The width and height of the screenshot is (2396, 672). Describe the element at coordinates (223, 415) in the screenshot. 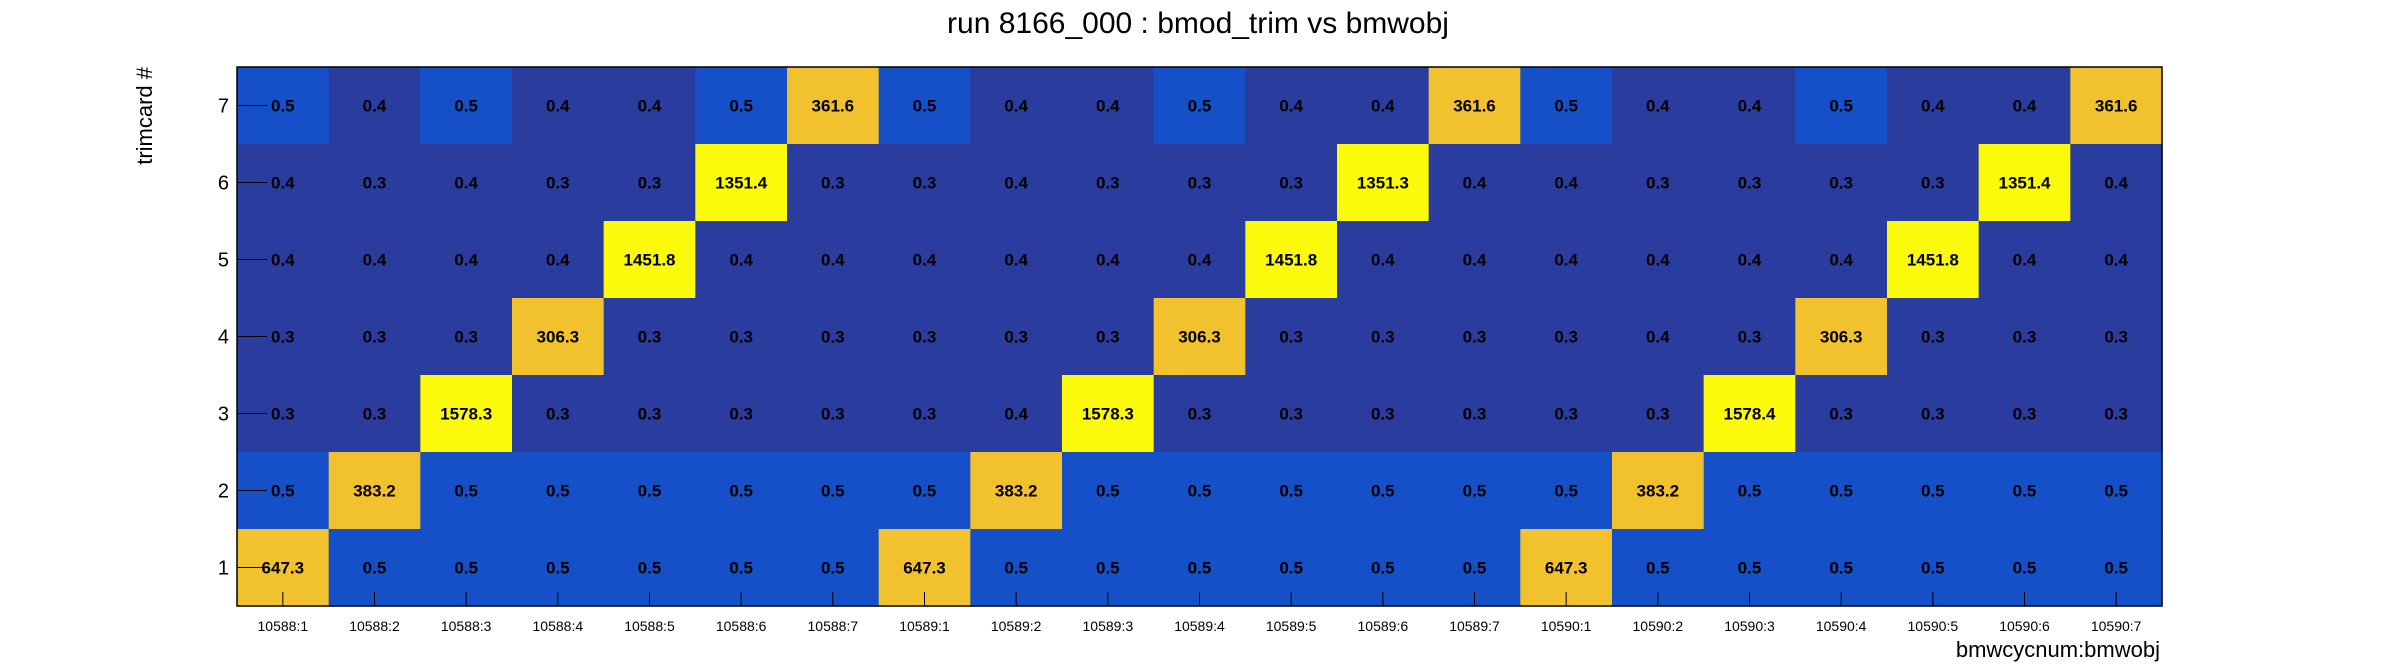

I see `y-tick-label: 3` at that location.